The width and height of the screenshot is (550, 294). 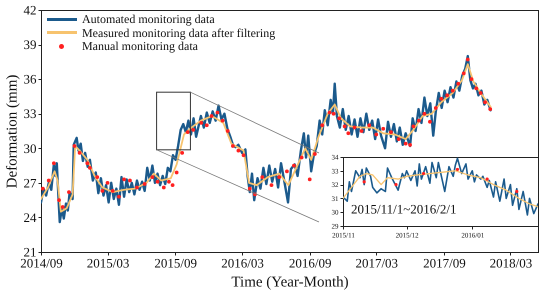 What do you see at coordinates (30, 10) in the screenshot?
I see `y-tick-label: 42` at bounding box center [30, 10].